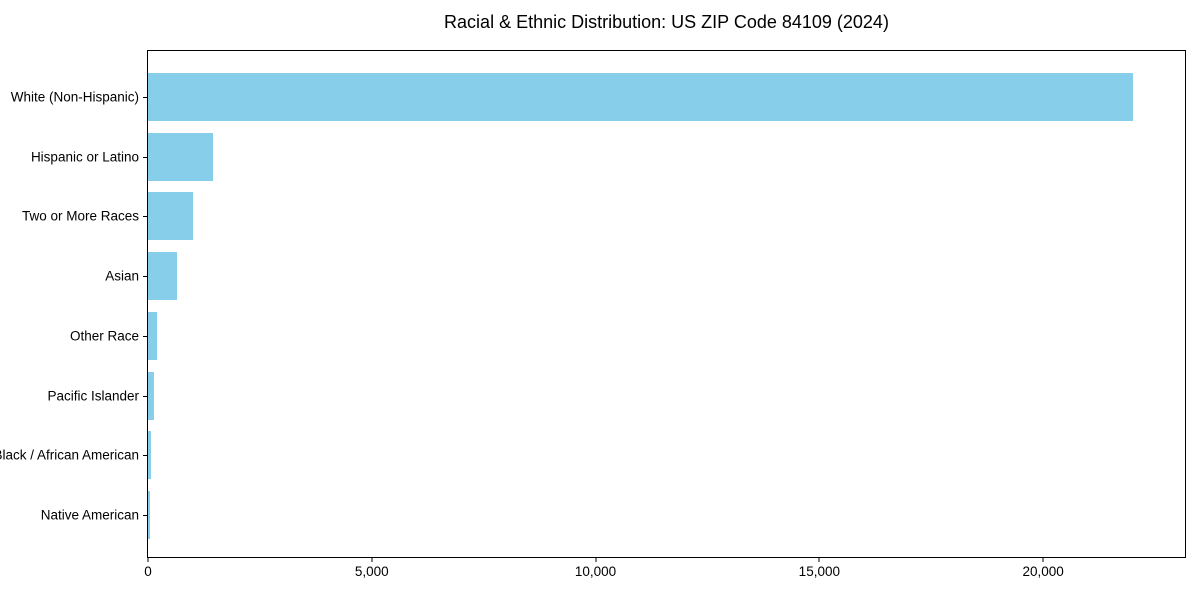 The width and height of the screenshot is (1200, 600). What do you see at coordinates (104, 336) in the screenshot?
I see `y-axis-category-label: Other Race` at bounding box center [104, 336].